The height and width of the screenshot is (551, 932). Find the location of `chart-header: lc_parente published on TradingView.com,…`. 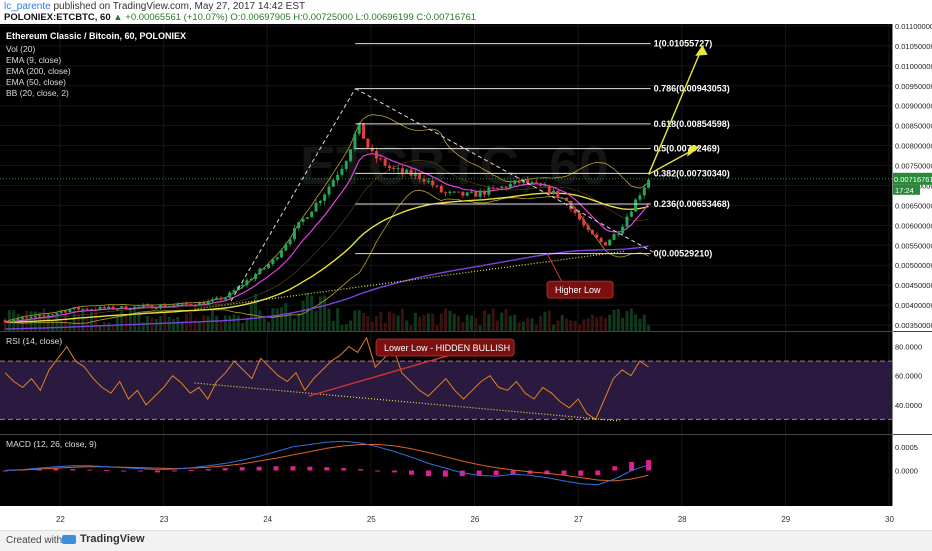

chart-header: lc_parente published on TradingView.com,… is located at coordinates (466, 12).